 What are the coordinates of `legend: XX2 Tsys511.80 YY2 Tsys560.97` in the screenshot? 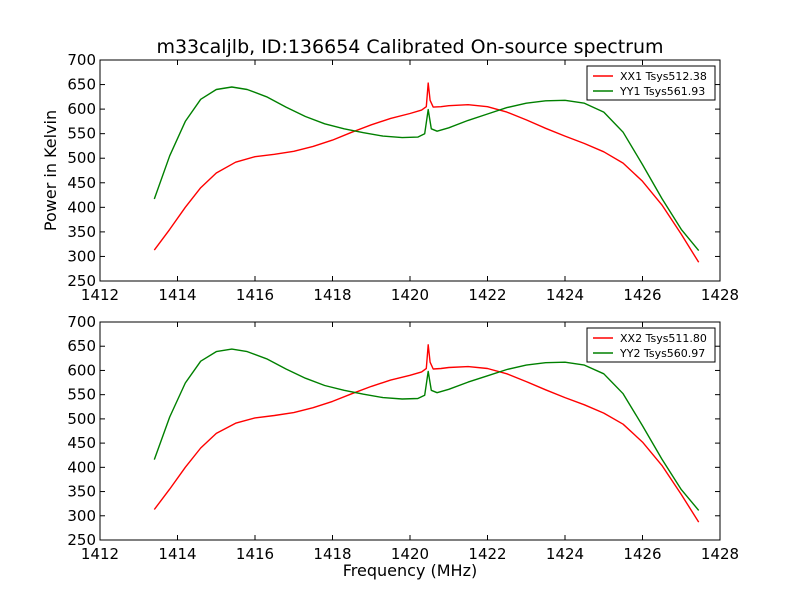 It's located at (651, 345).